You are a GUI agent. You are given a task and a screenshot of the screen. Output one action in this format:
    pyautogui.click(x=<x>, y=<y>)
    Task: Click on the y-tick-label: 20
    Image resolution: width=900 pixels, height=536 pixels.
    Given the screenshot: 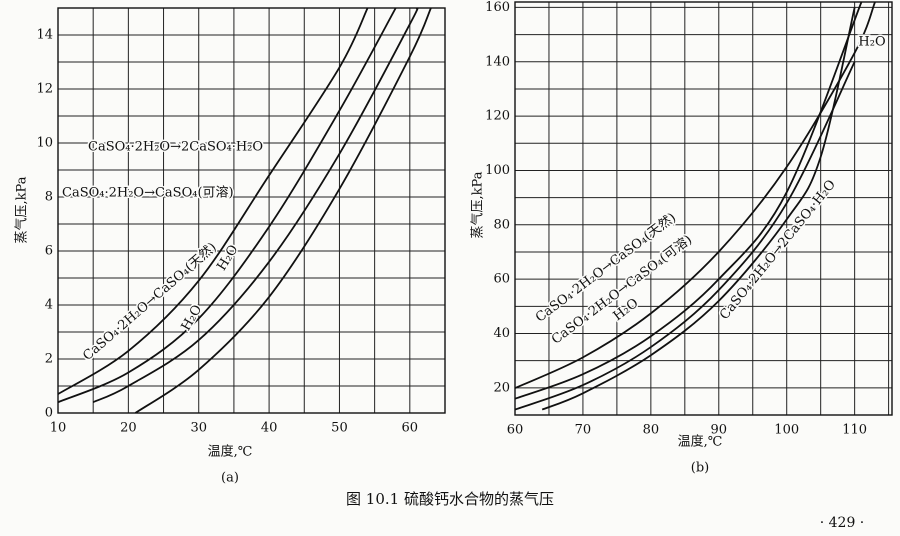 What is the action you would take?
    pyautogui.click(x=501, y=387)
    